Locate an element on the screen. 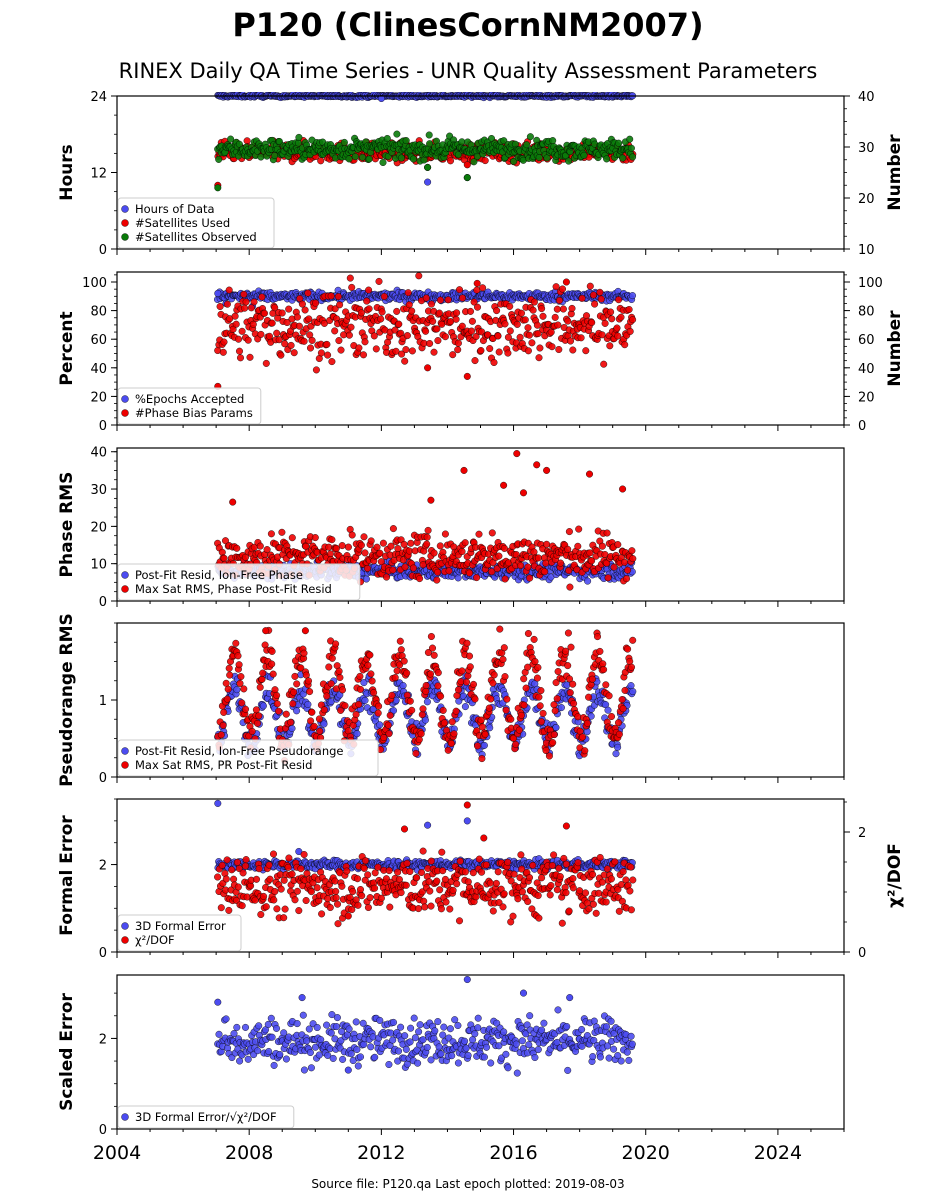 The image size is (937, 1200). y-tick-label: 0 is located at coordinates (103, 602).